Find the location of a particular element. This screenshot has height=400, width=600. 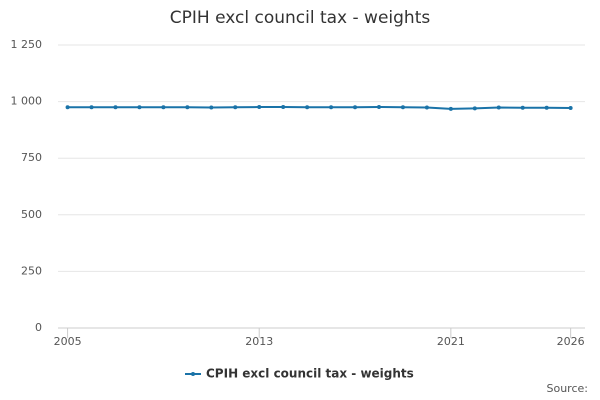

legend-marker is located at coordinates (193, 374).